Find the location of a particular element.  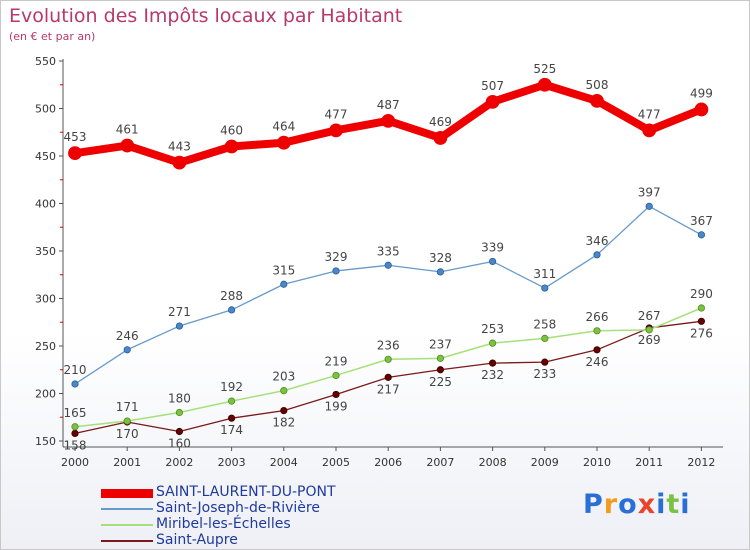

data-label: 237 is located at coordinates (440, 344).